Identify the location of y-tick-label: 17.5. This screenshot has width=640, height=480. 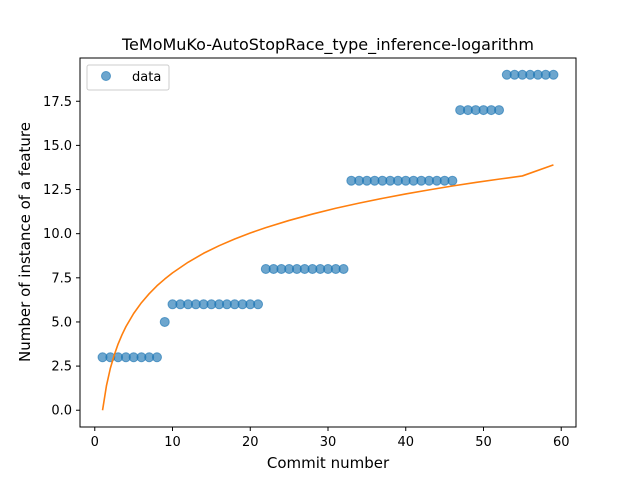
(57, 102).